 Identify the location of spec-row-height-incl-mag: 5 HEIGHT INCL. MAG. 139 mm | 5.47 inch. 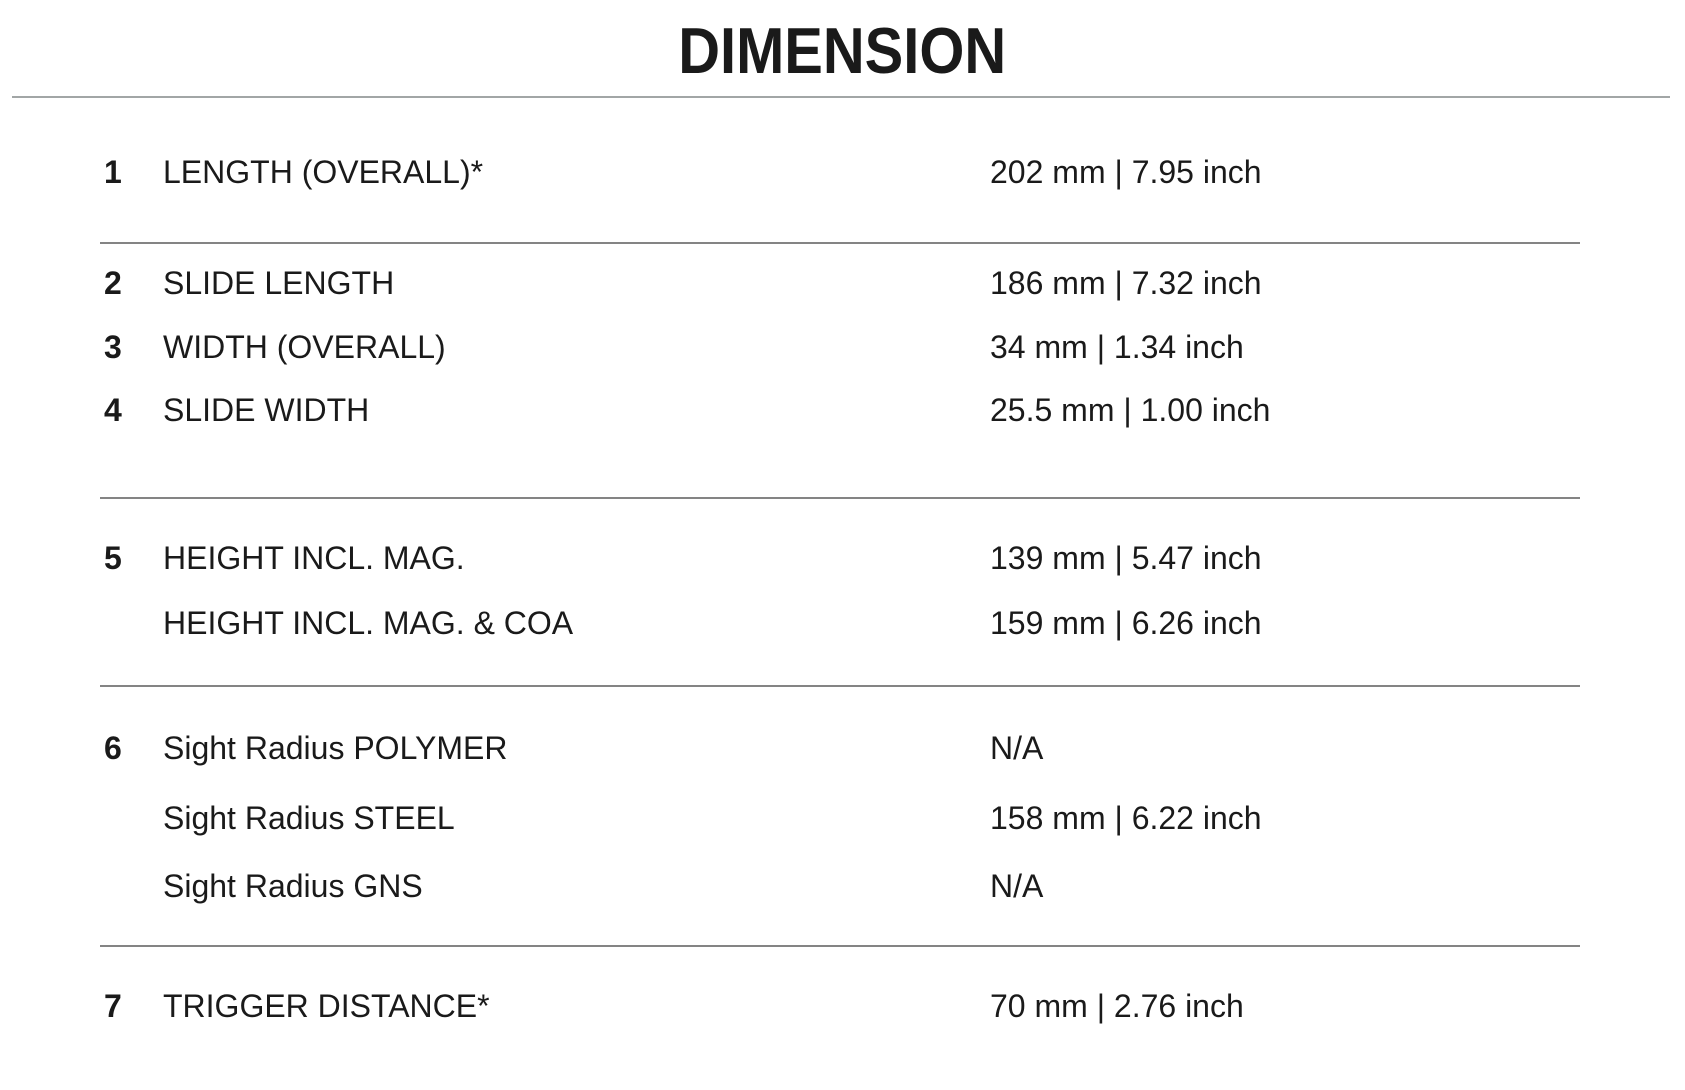
(842, 558).